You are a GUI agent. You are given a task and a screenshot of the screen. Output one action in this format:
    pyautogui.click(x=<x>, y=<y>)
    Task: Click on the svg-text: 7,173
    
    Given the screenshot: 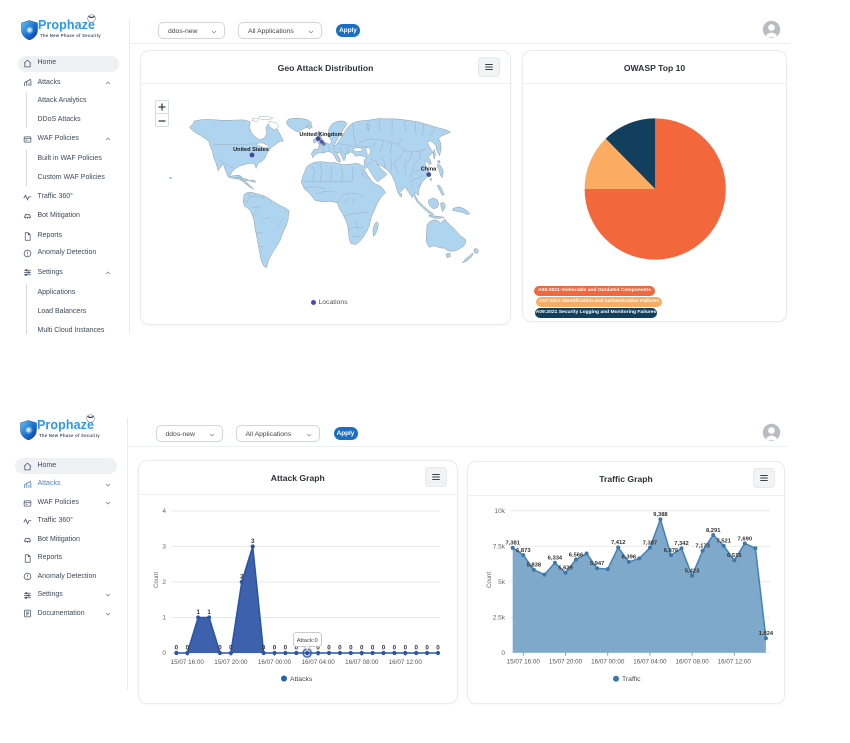 What is the action you would take?
    pyautogui.click(x=702, y=547)
    